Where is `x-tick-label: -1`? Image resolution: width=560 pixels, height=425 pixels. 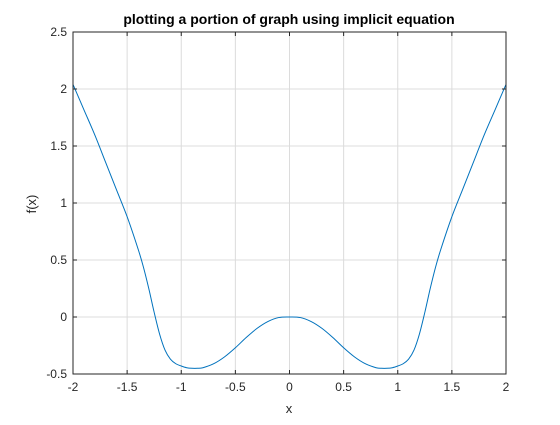 x-tick-label: -1 is located at coordinates (181, 387).